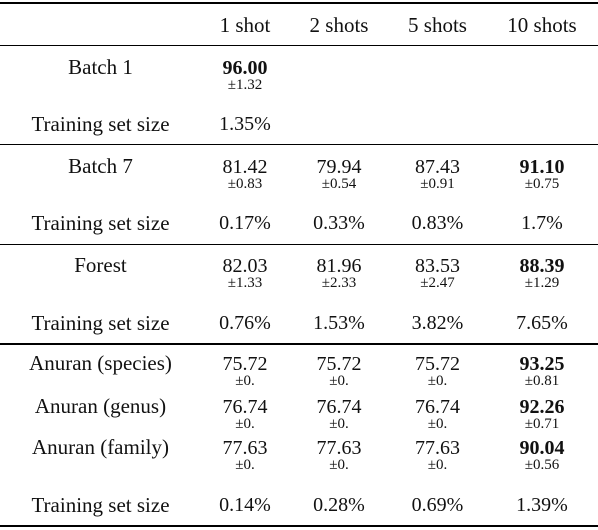 Image resolution: width=598 pixels, height=530 pixels. What do you see at coordinates (542, 266) in the screenshot?
I see `cell-mean: 88.39` at bounding box center [542, 266].